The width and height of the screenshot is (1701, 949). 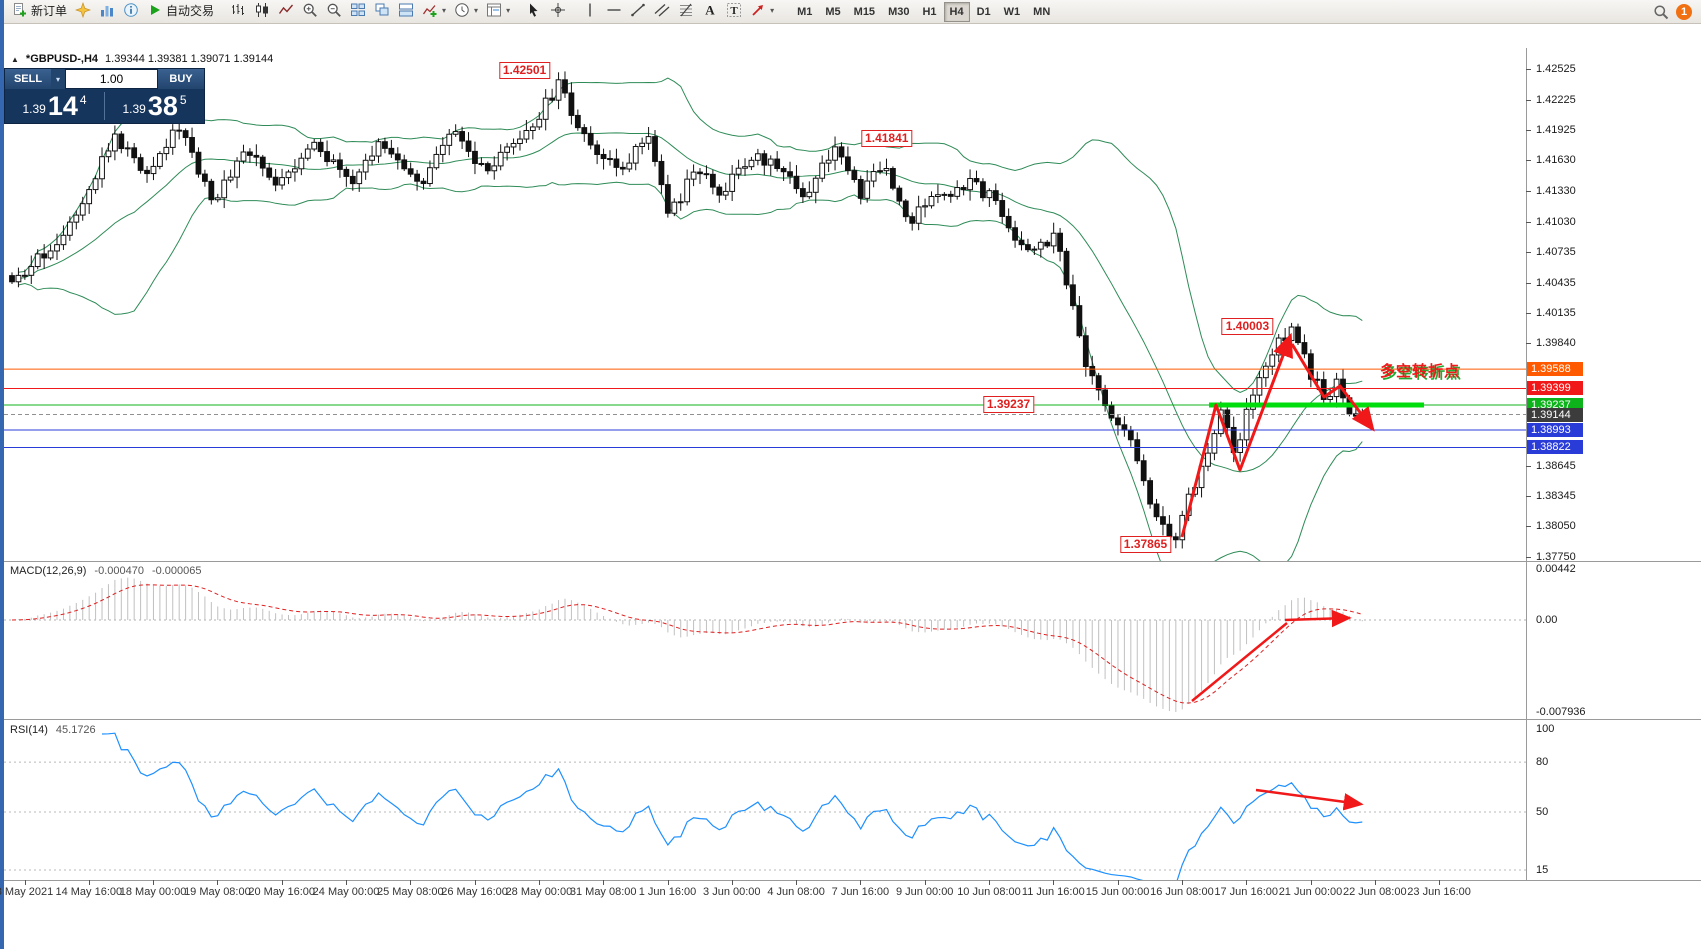 I want to click on main-toolbar: 新订单 自动交易 ▾ ▾ ▾ A T ▾ M1 M5 M15 M30 H1 H4 D1 W1 MN 1, so click(x=852, y=12).